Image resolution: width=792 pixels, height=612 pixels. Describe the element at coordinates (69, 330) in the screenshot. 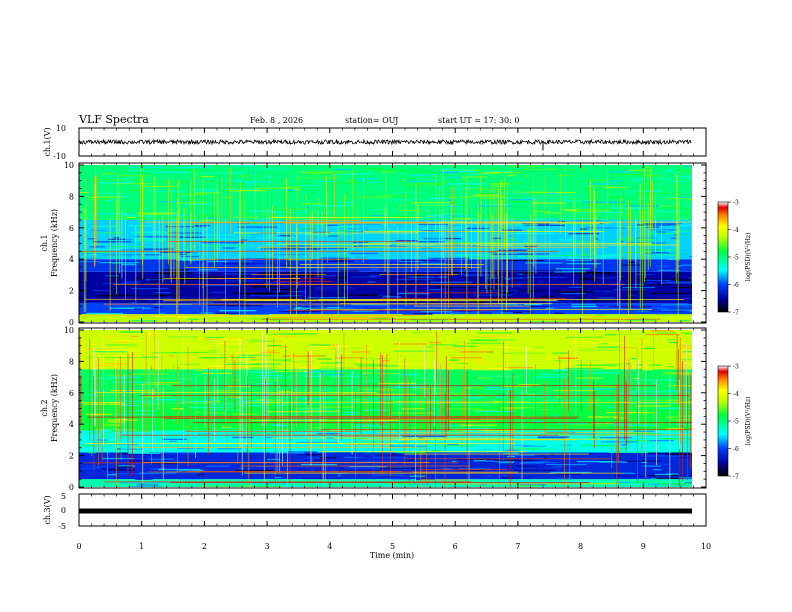

I see `ytick-label: 10` at that location.